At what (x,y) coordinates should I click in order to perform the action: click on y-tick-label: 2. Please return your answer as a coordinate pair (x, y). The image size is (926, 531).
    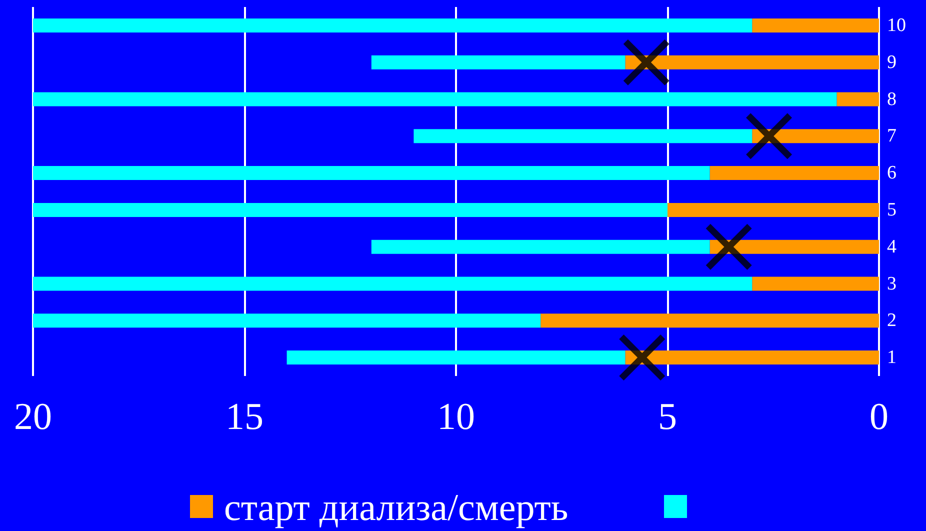
    Looking at the image, I should click on (891, 321).